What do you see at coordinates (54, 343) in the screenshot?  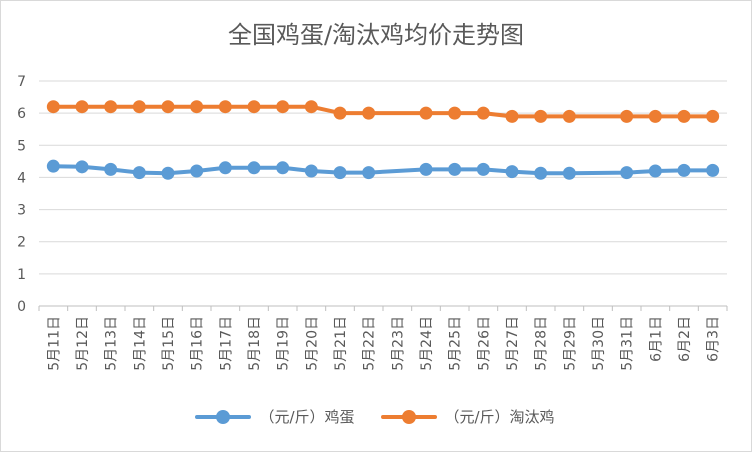 I see `x-tick-label: 5月11日` at bounding box center [54, 343].